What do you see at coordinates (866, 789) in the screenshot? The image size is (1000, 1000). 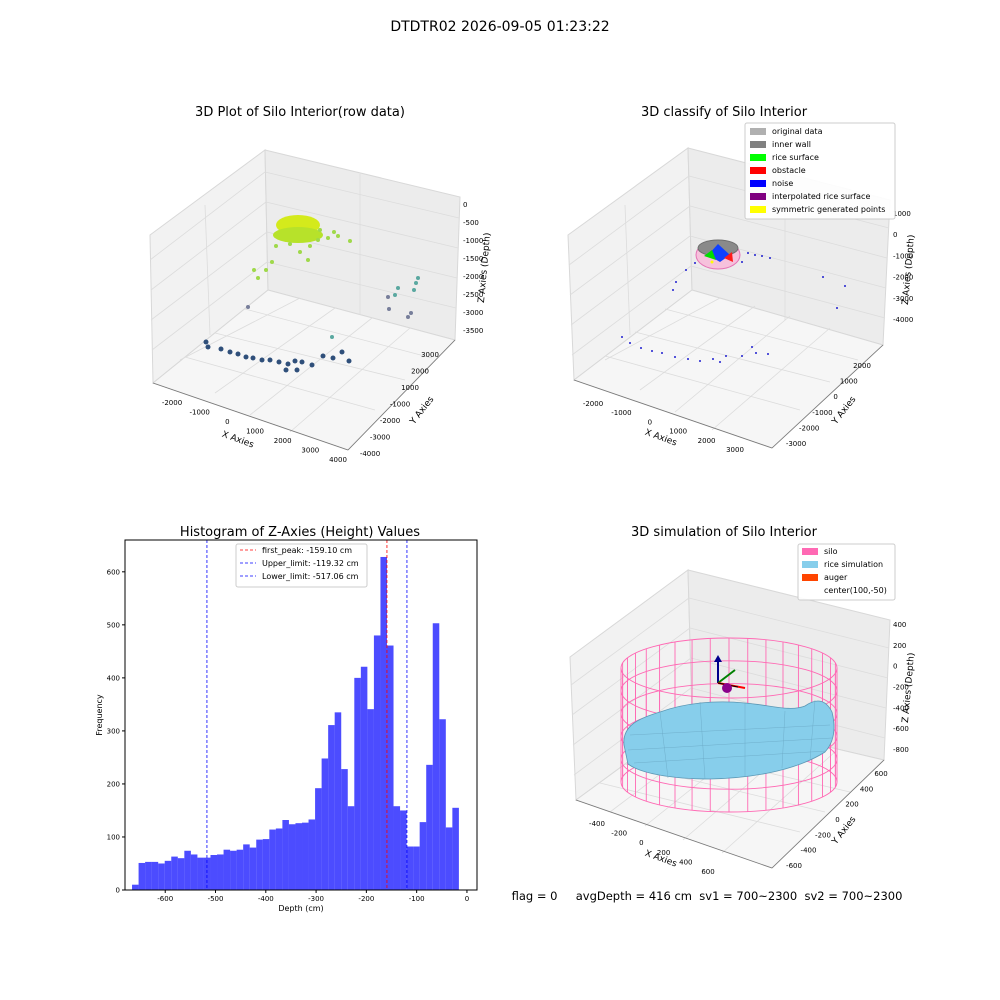 I see `panel4-y-tick: 400` at bounding box center [866, 789].